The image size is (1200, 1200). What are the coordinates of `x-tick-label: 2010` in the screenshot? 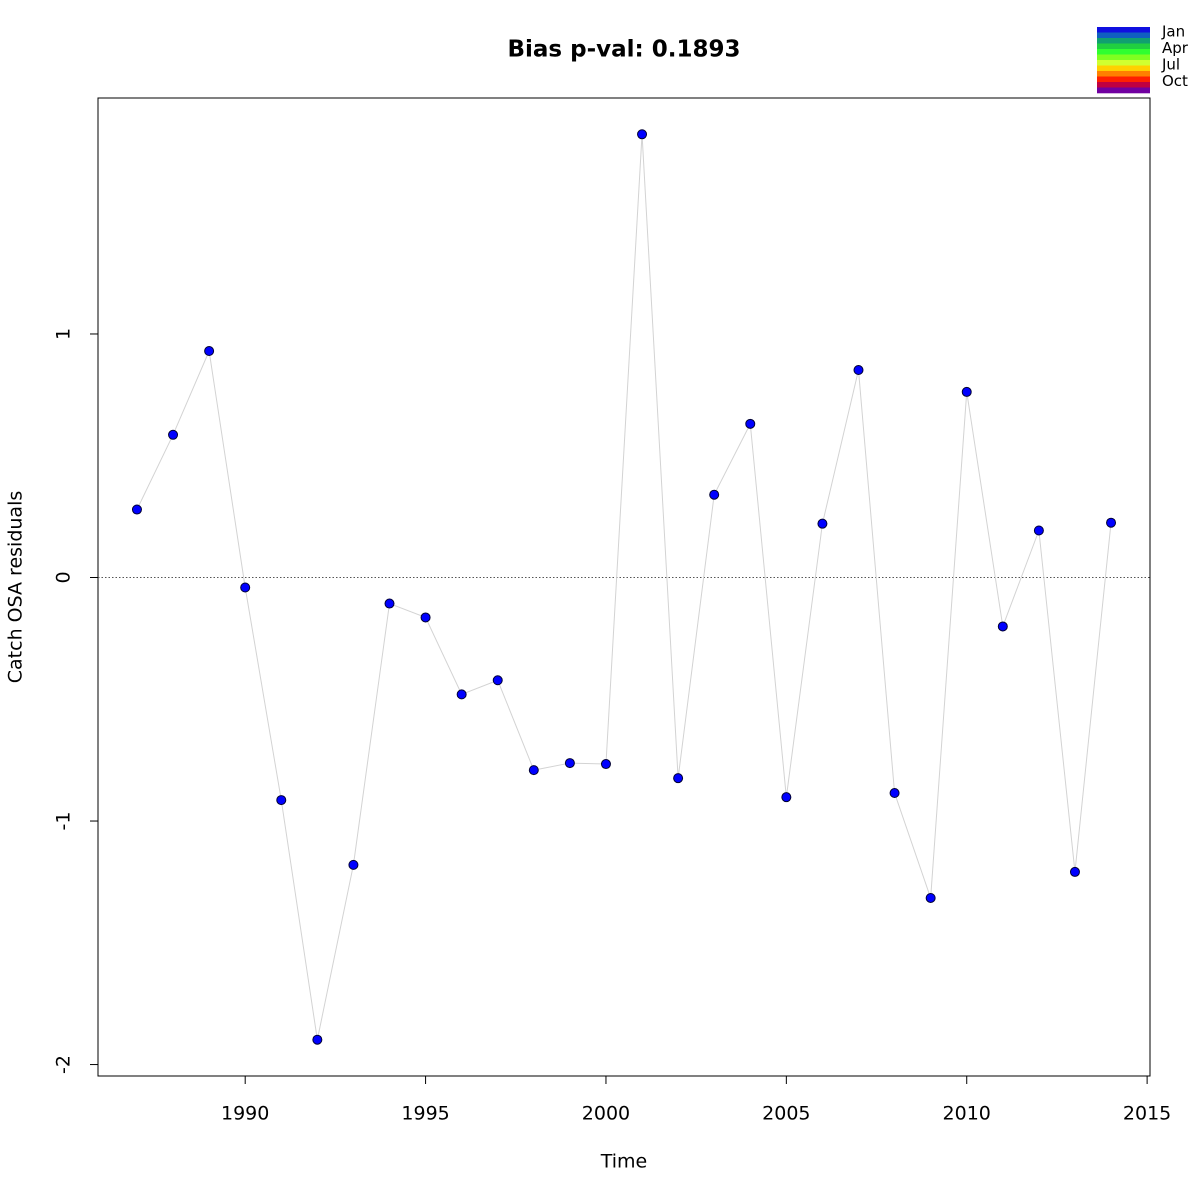 It's located at (967, 1114).